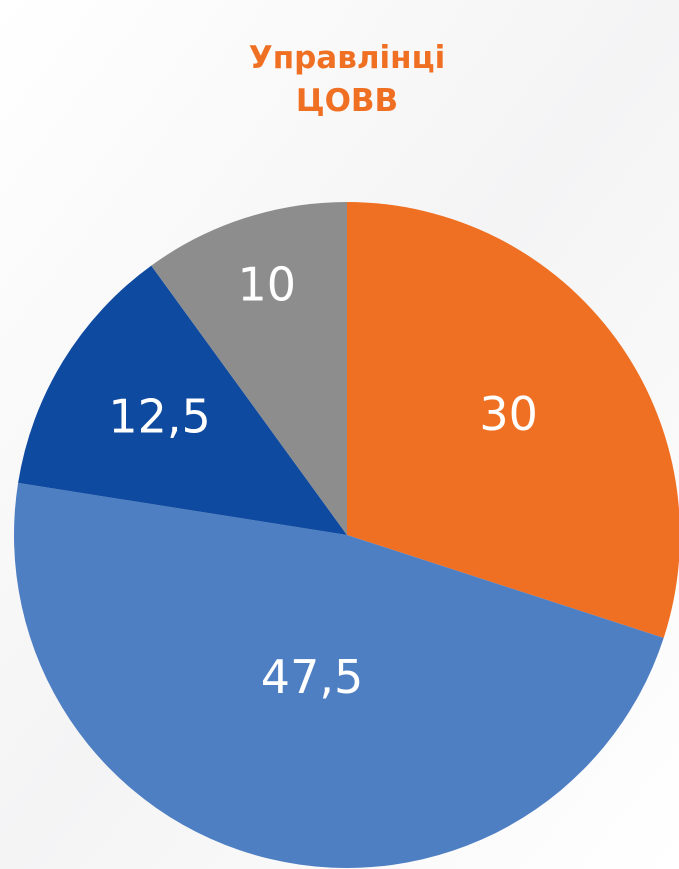 This screenshot has width=679, height=869. I want to click on chart-title: ЦОВВ, so click(347, 101).